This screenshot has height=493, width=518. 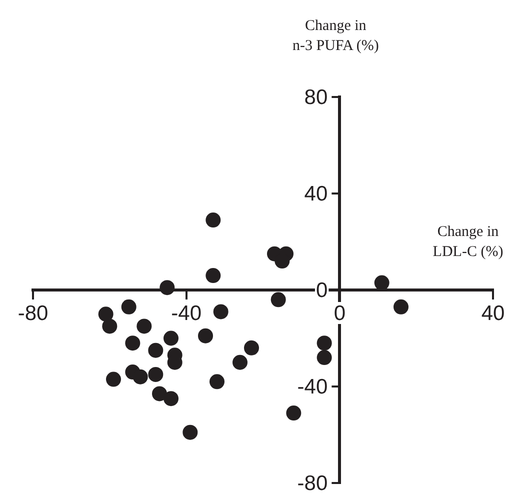 What do you see at coordinates (340, 313) in the screenshot?
I see `x-tick-label: 0` at bounding box center [340, 313].